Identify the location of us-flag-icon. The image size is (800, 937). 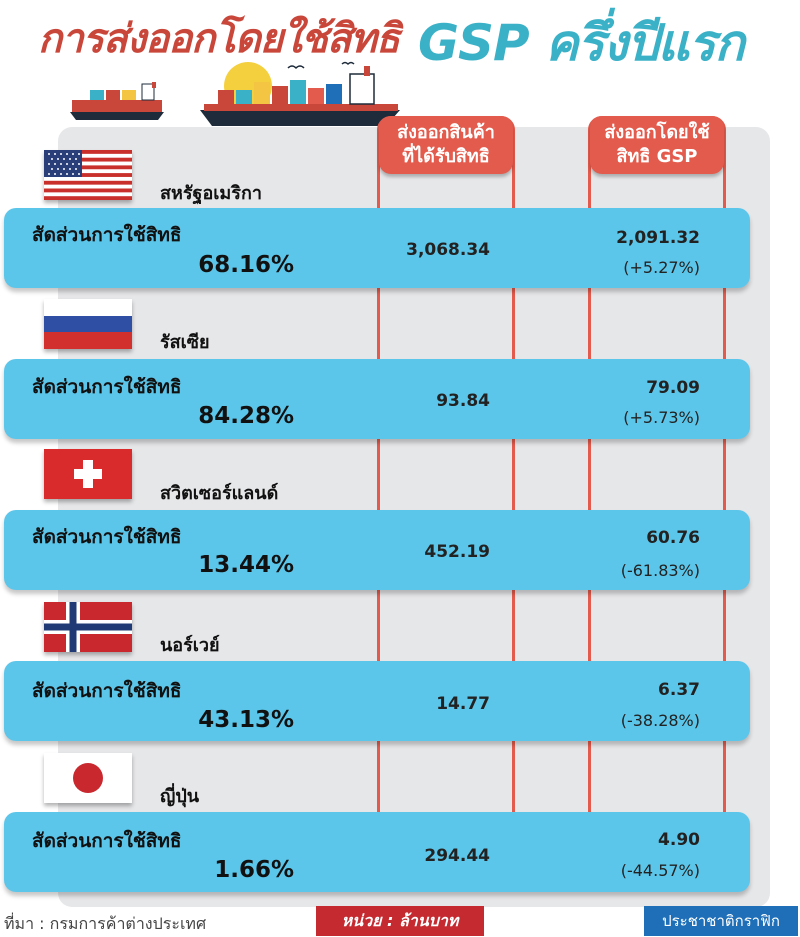
(88, 175).